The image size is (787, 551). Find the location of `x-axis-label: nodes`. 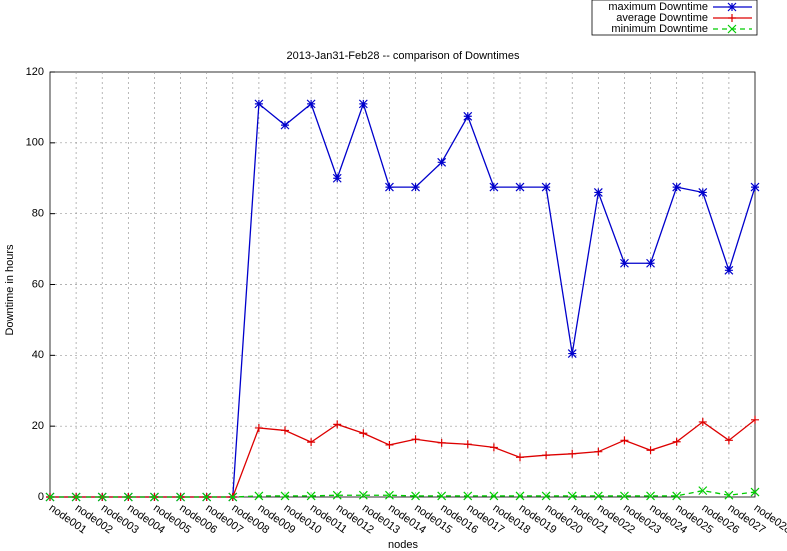

x-axis-label: nodes is located at coordinates (403, 545).